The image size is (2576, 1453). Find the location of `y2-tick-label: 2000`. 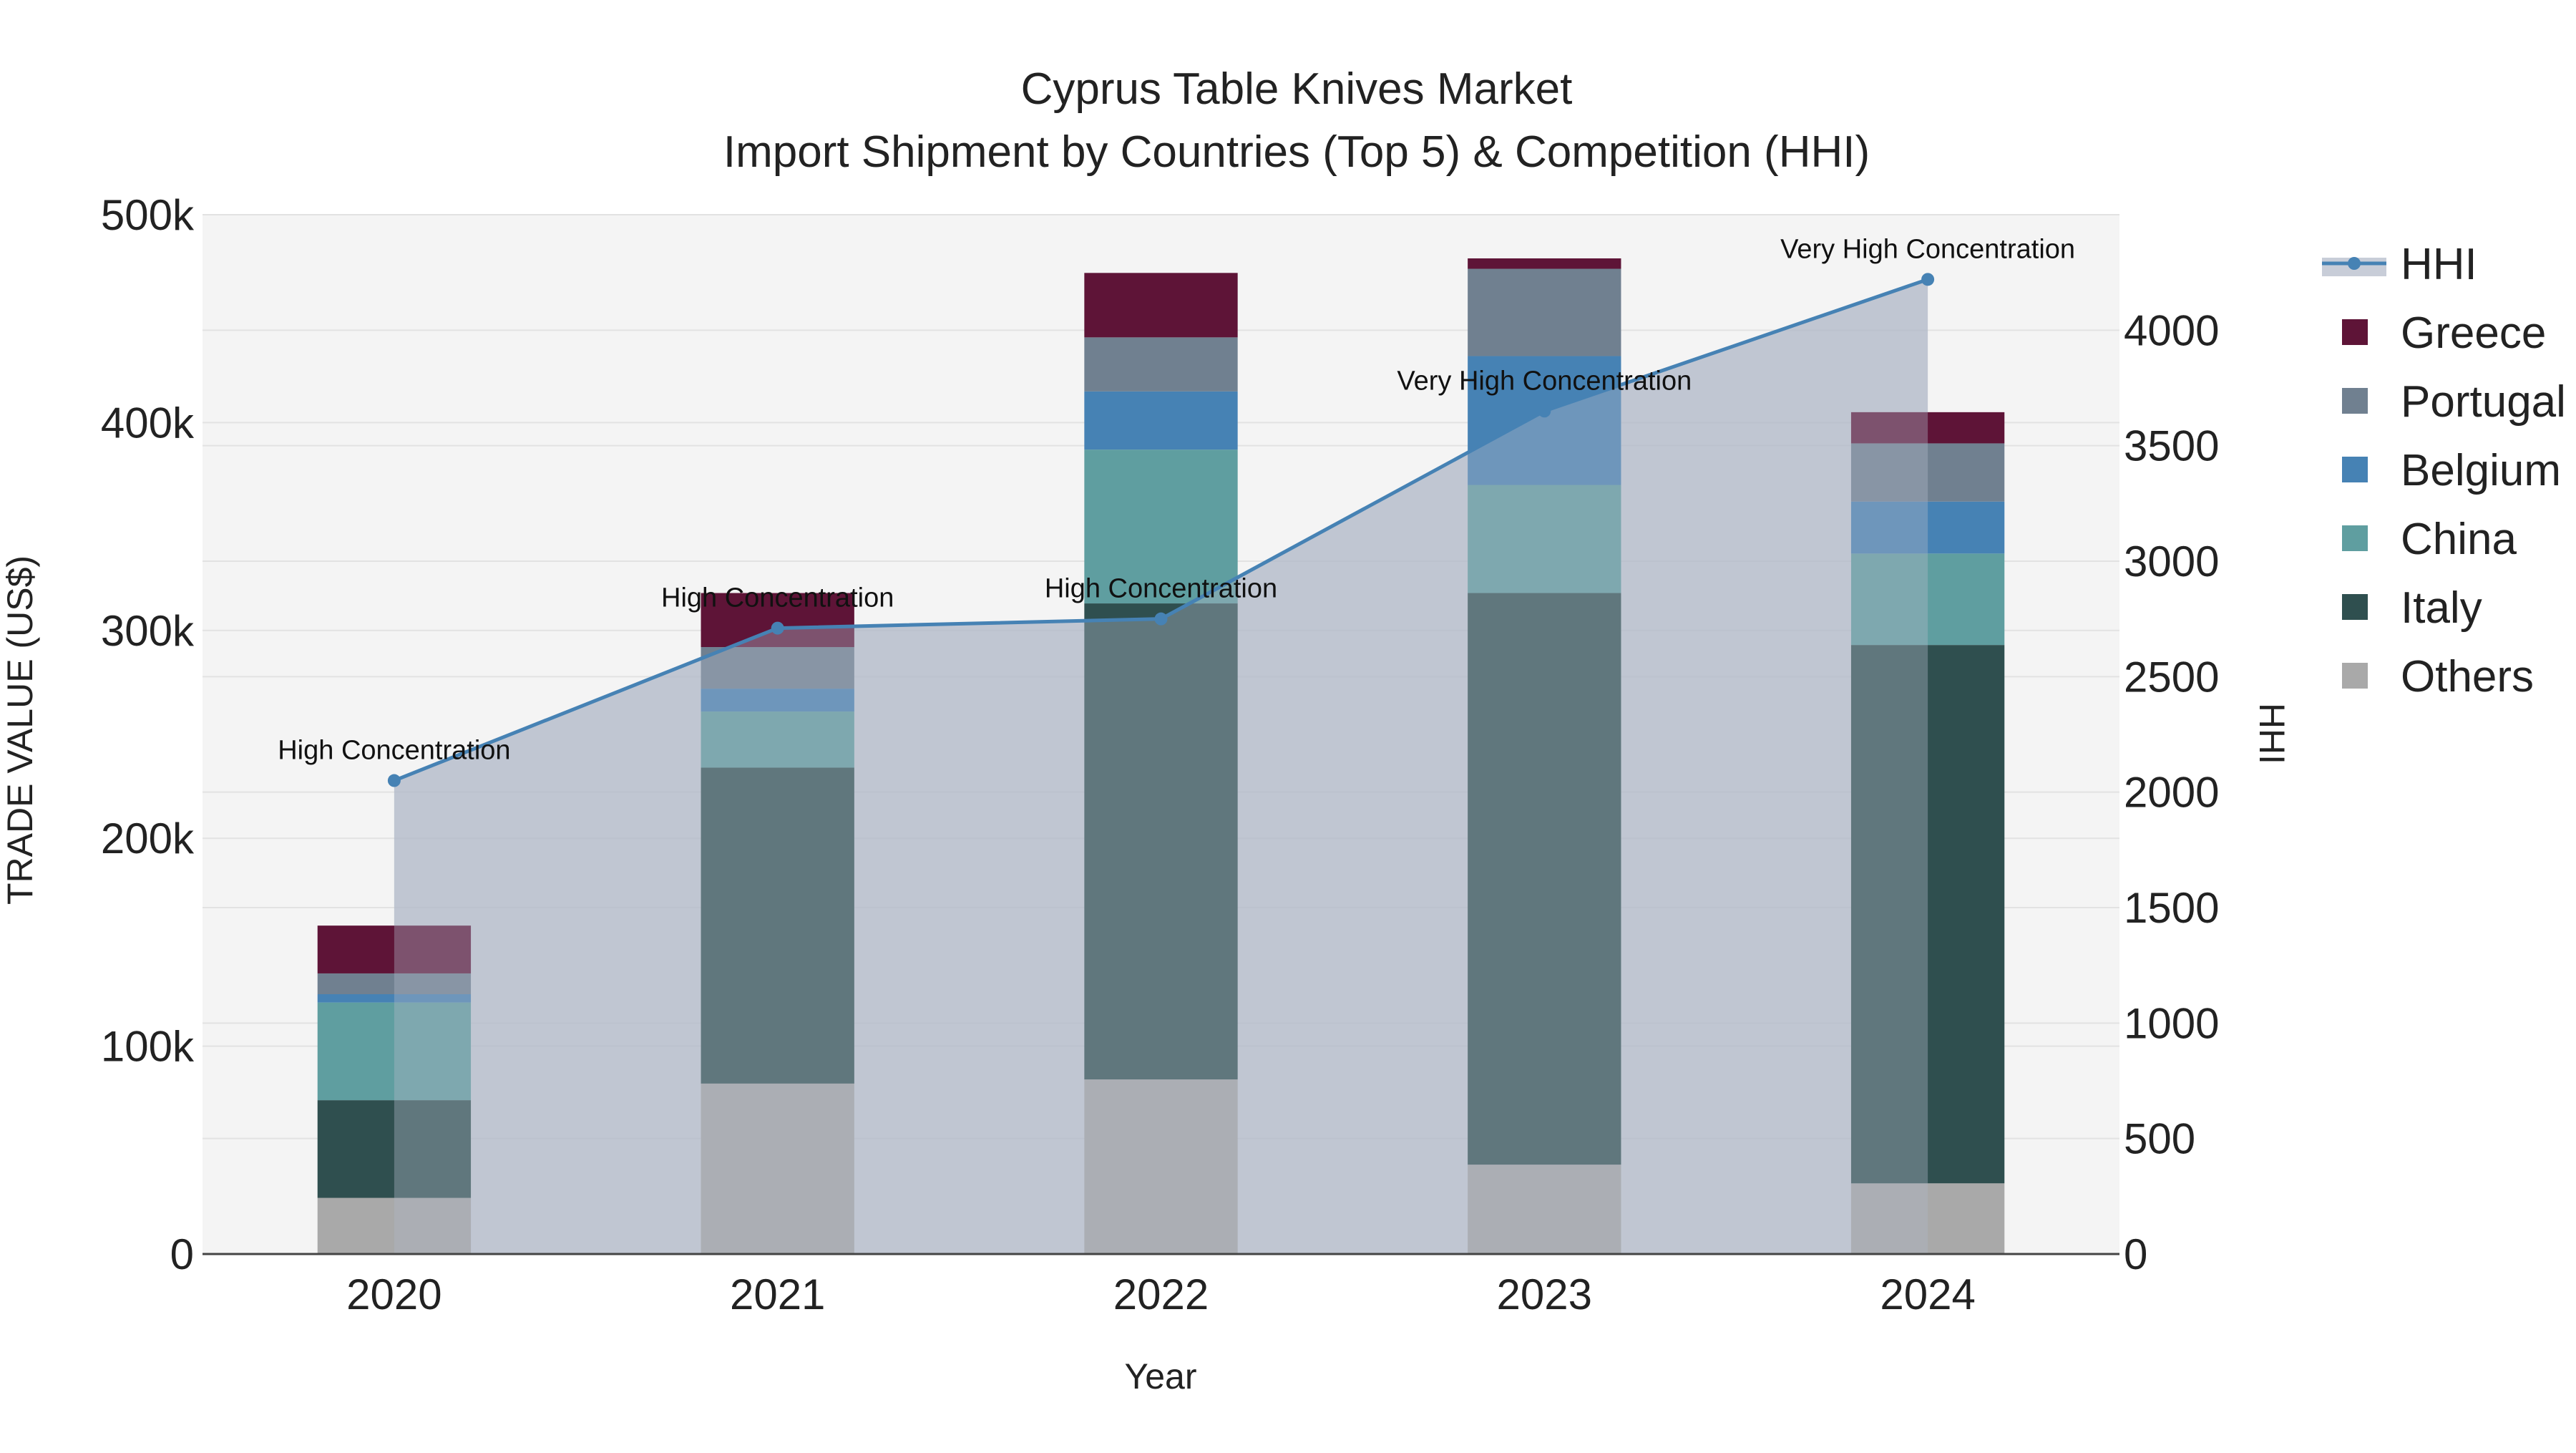

y2-tick-label: 2000 is located at coordinates (2171, 793).